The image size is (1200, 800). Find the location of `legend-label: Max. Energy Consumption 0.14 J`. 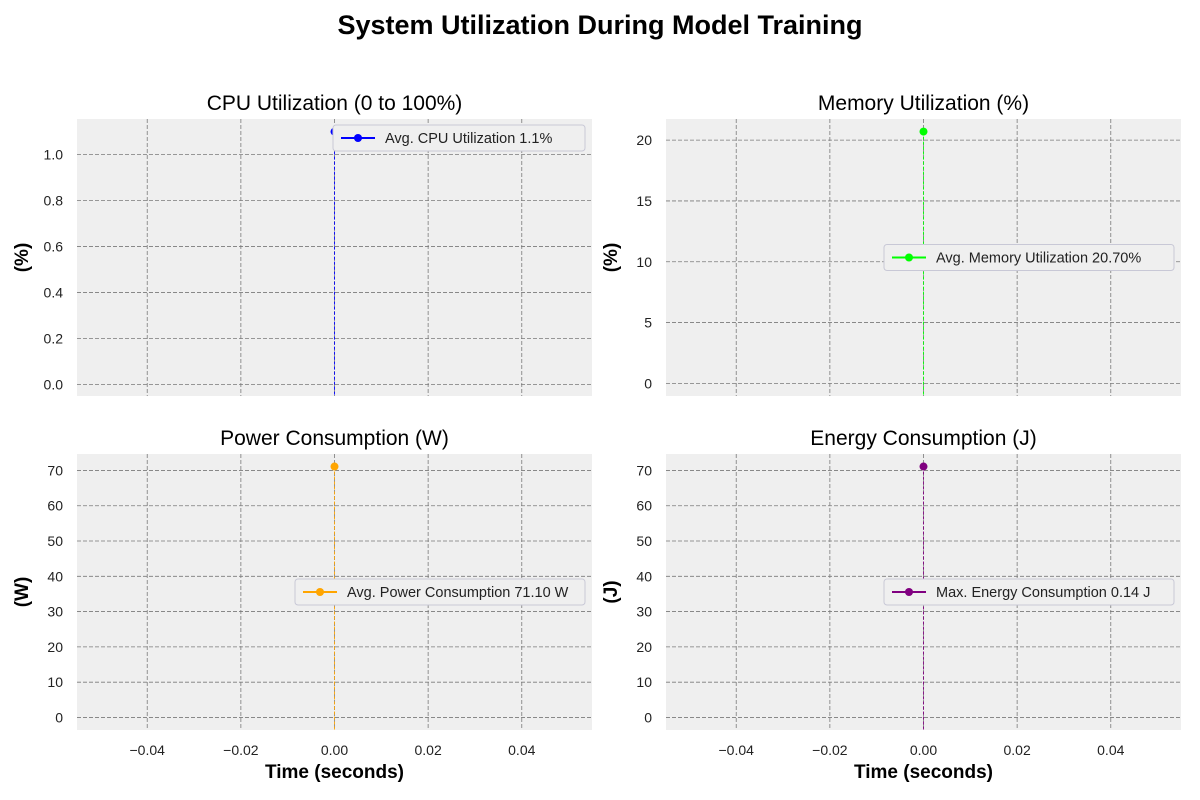

legend-label: Max. Energy Consumption 0.14 J is located at coordinates (1043, 593).